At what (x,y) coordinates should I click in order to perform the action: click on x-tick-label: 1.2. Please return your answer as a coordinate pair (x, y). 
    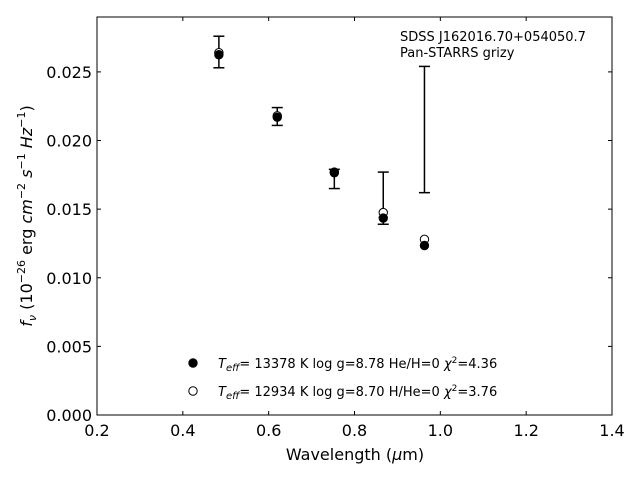
    Looking at the image, I should click on (525, 430).